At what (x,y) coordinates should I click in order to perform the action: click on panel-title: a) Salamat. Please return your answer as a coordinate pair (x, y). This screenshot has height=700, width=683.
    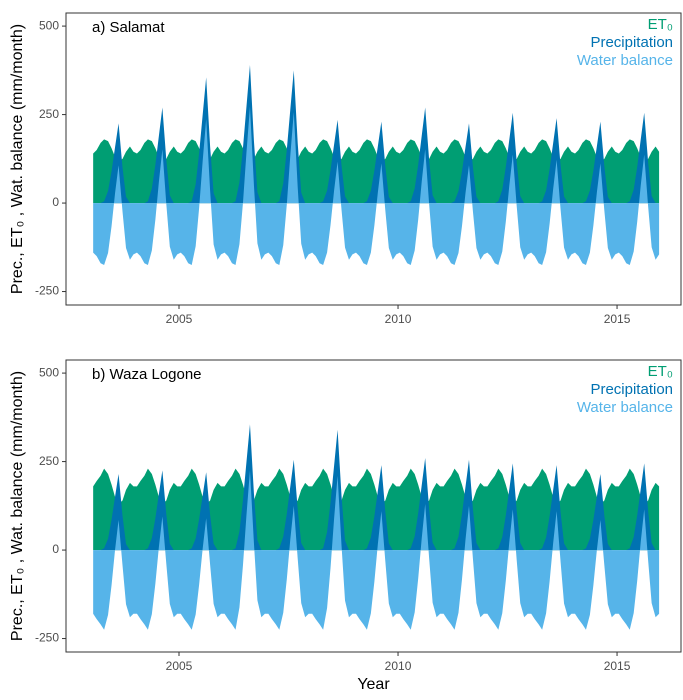
    Looking at the image, I should click on (128, 27).